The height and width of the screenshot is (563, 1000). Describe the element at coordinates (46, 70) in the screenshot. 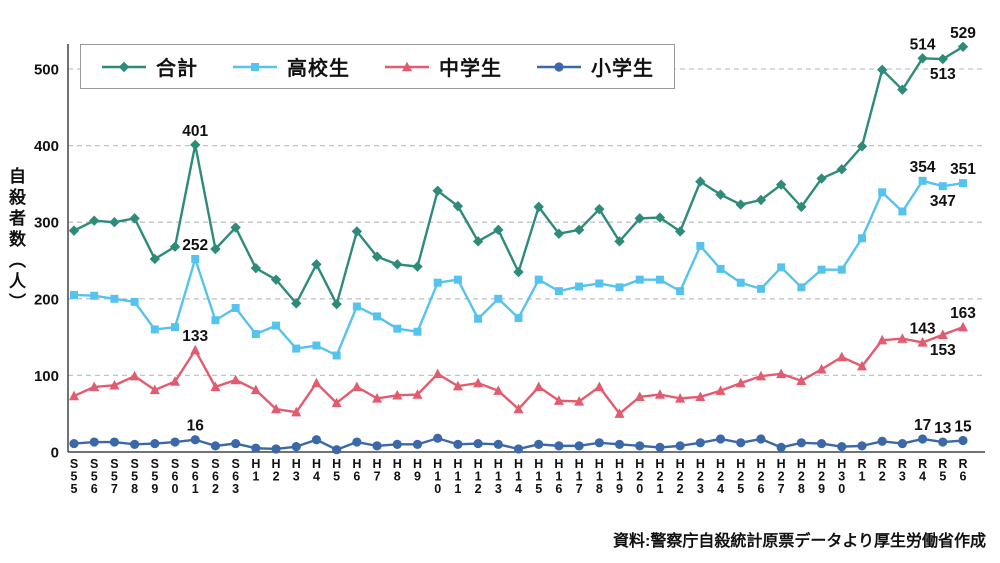

I see `y-tick-label: 500` at that location.